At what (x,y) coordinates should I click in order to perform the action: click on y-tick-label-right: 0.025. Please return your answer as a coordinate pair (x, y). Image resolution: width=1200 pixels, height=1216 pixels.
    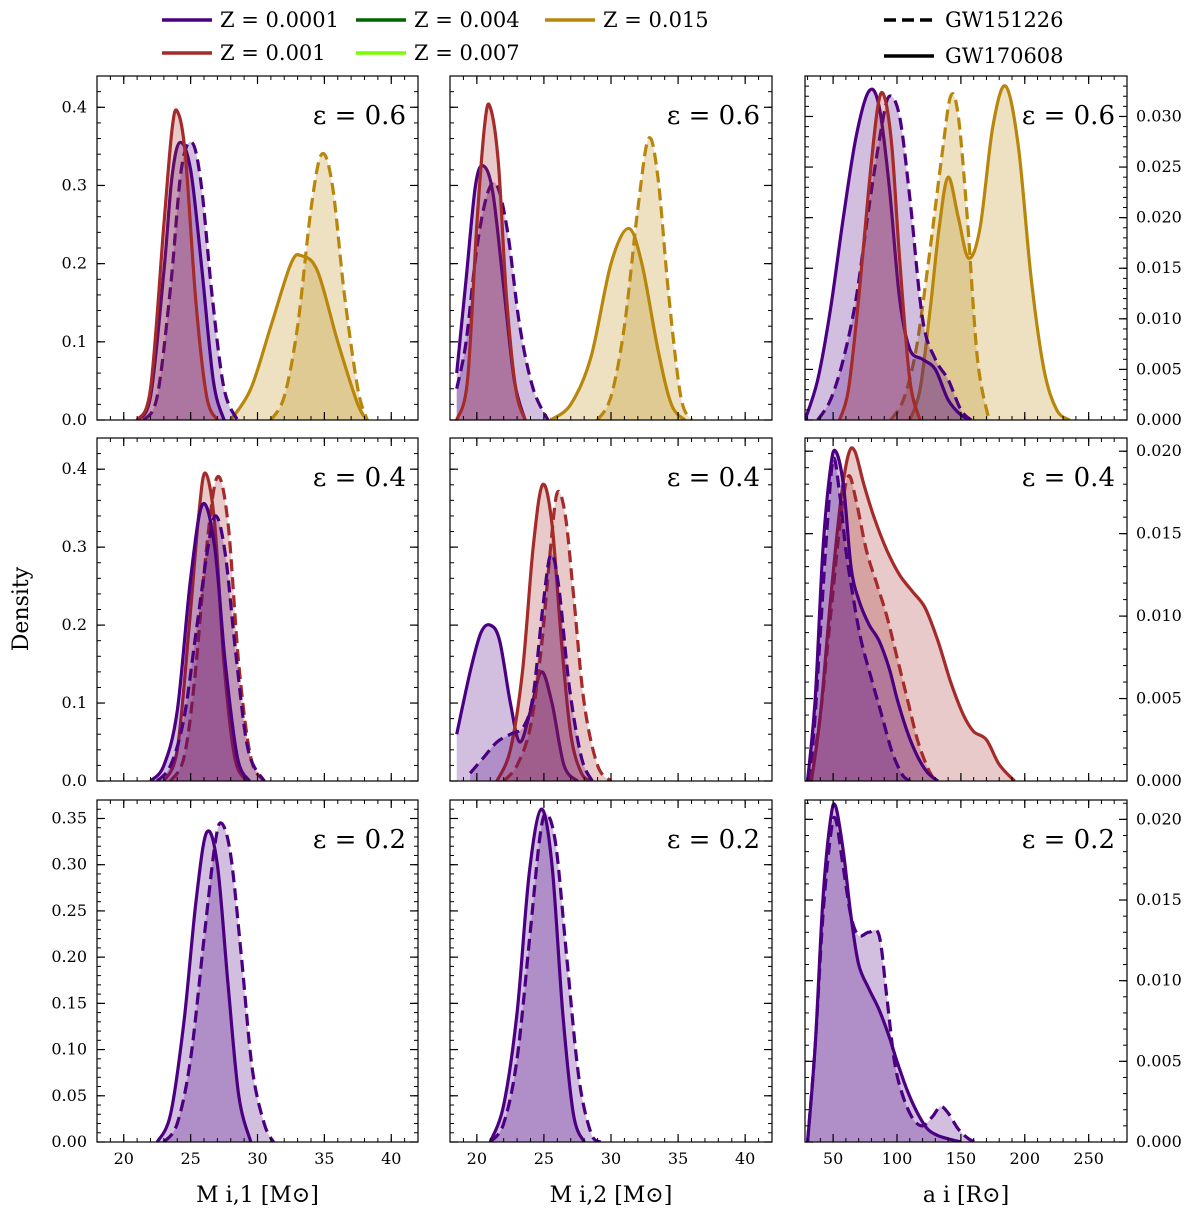
    Looking at the image, I should click on (1159, 166).